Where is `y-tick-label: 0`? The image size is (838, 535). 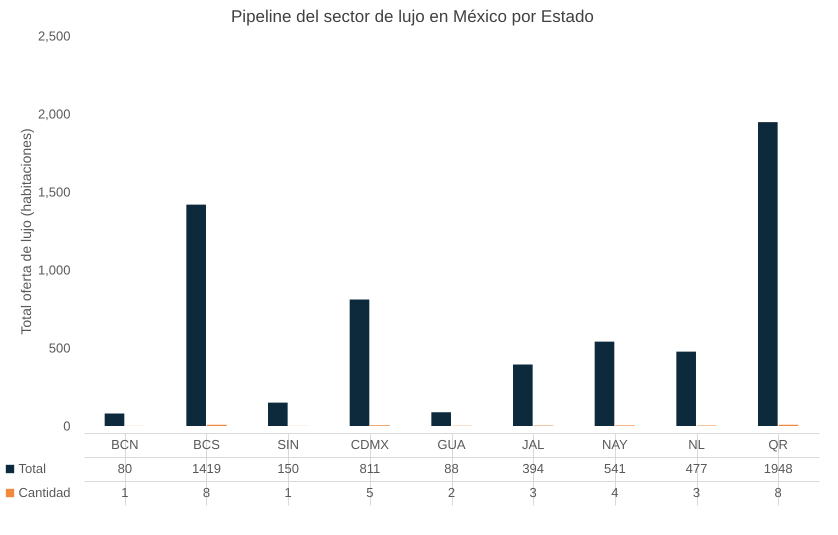 y-tick-label: 0 is located at coordinates (66, 426).